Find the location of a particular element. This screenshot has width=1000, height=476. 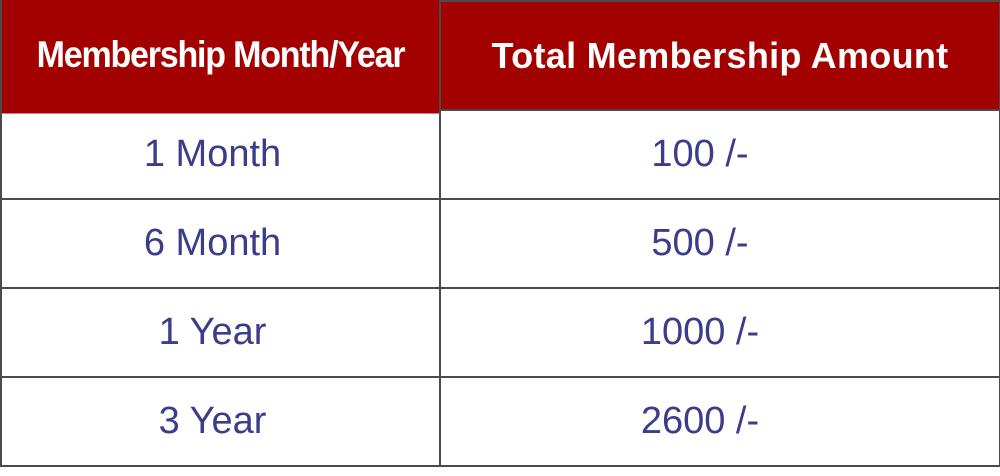

cell-amount: 2600 /- is located at coordinates (719, 421).